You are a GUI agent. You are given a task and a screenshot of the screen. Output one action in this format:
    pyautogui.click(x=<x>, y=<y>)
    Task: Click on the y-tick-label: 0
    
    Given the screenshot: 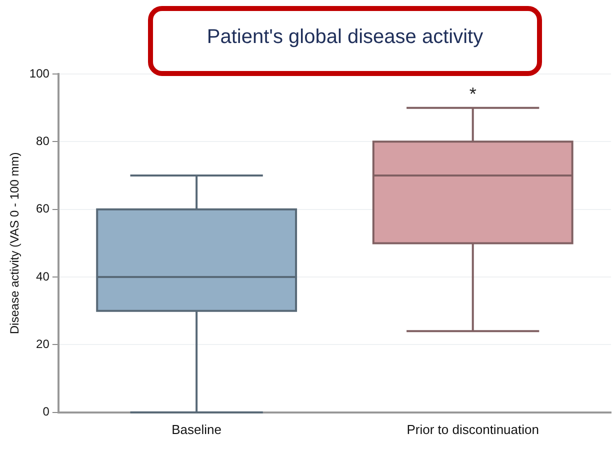 What is the action you would take?
    pyautogui.click(x=46, y=411)
    